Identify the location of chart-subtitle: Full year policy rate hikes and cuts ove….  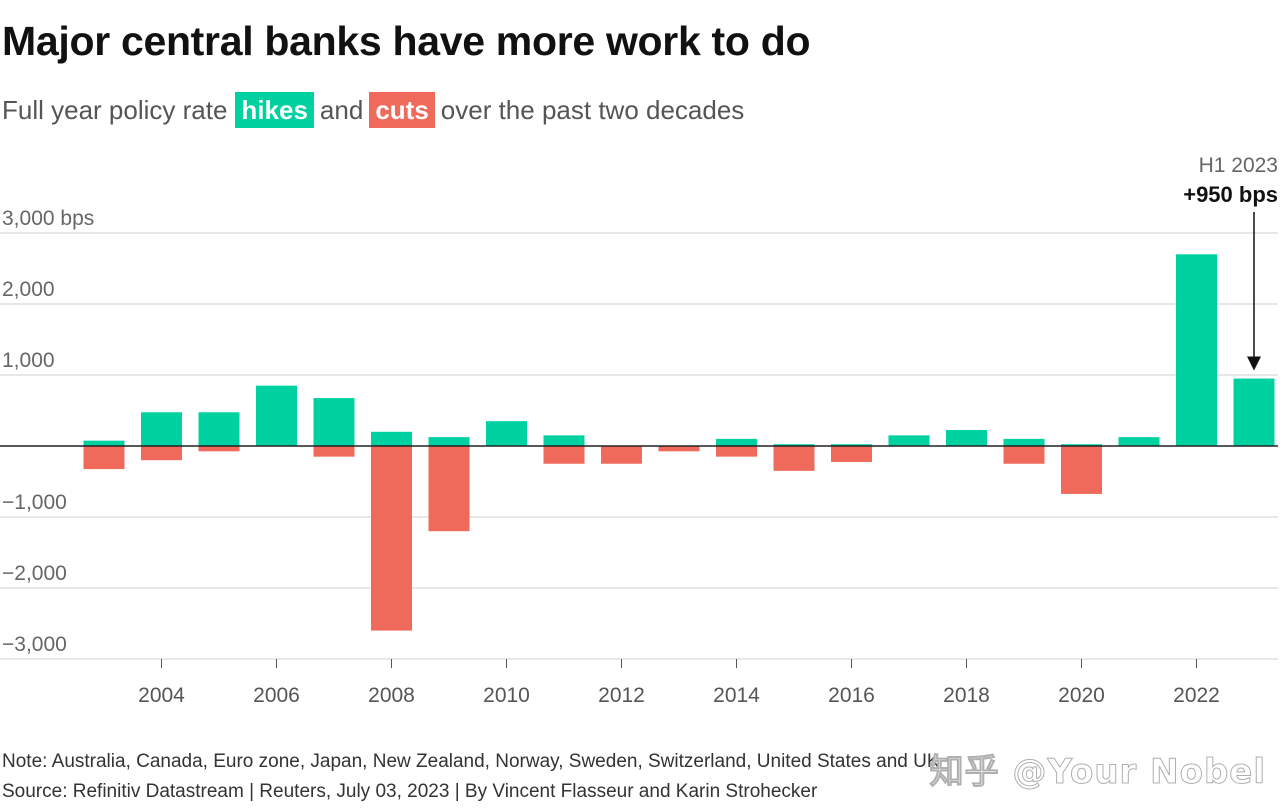
(373, 110).